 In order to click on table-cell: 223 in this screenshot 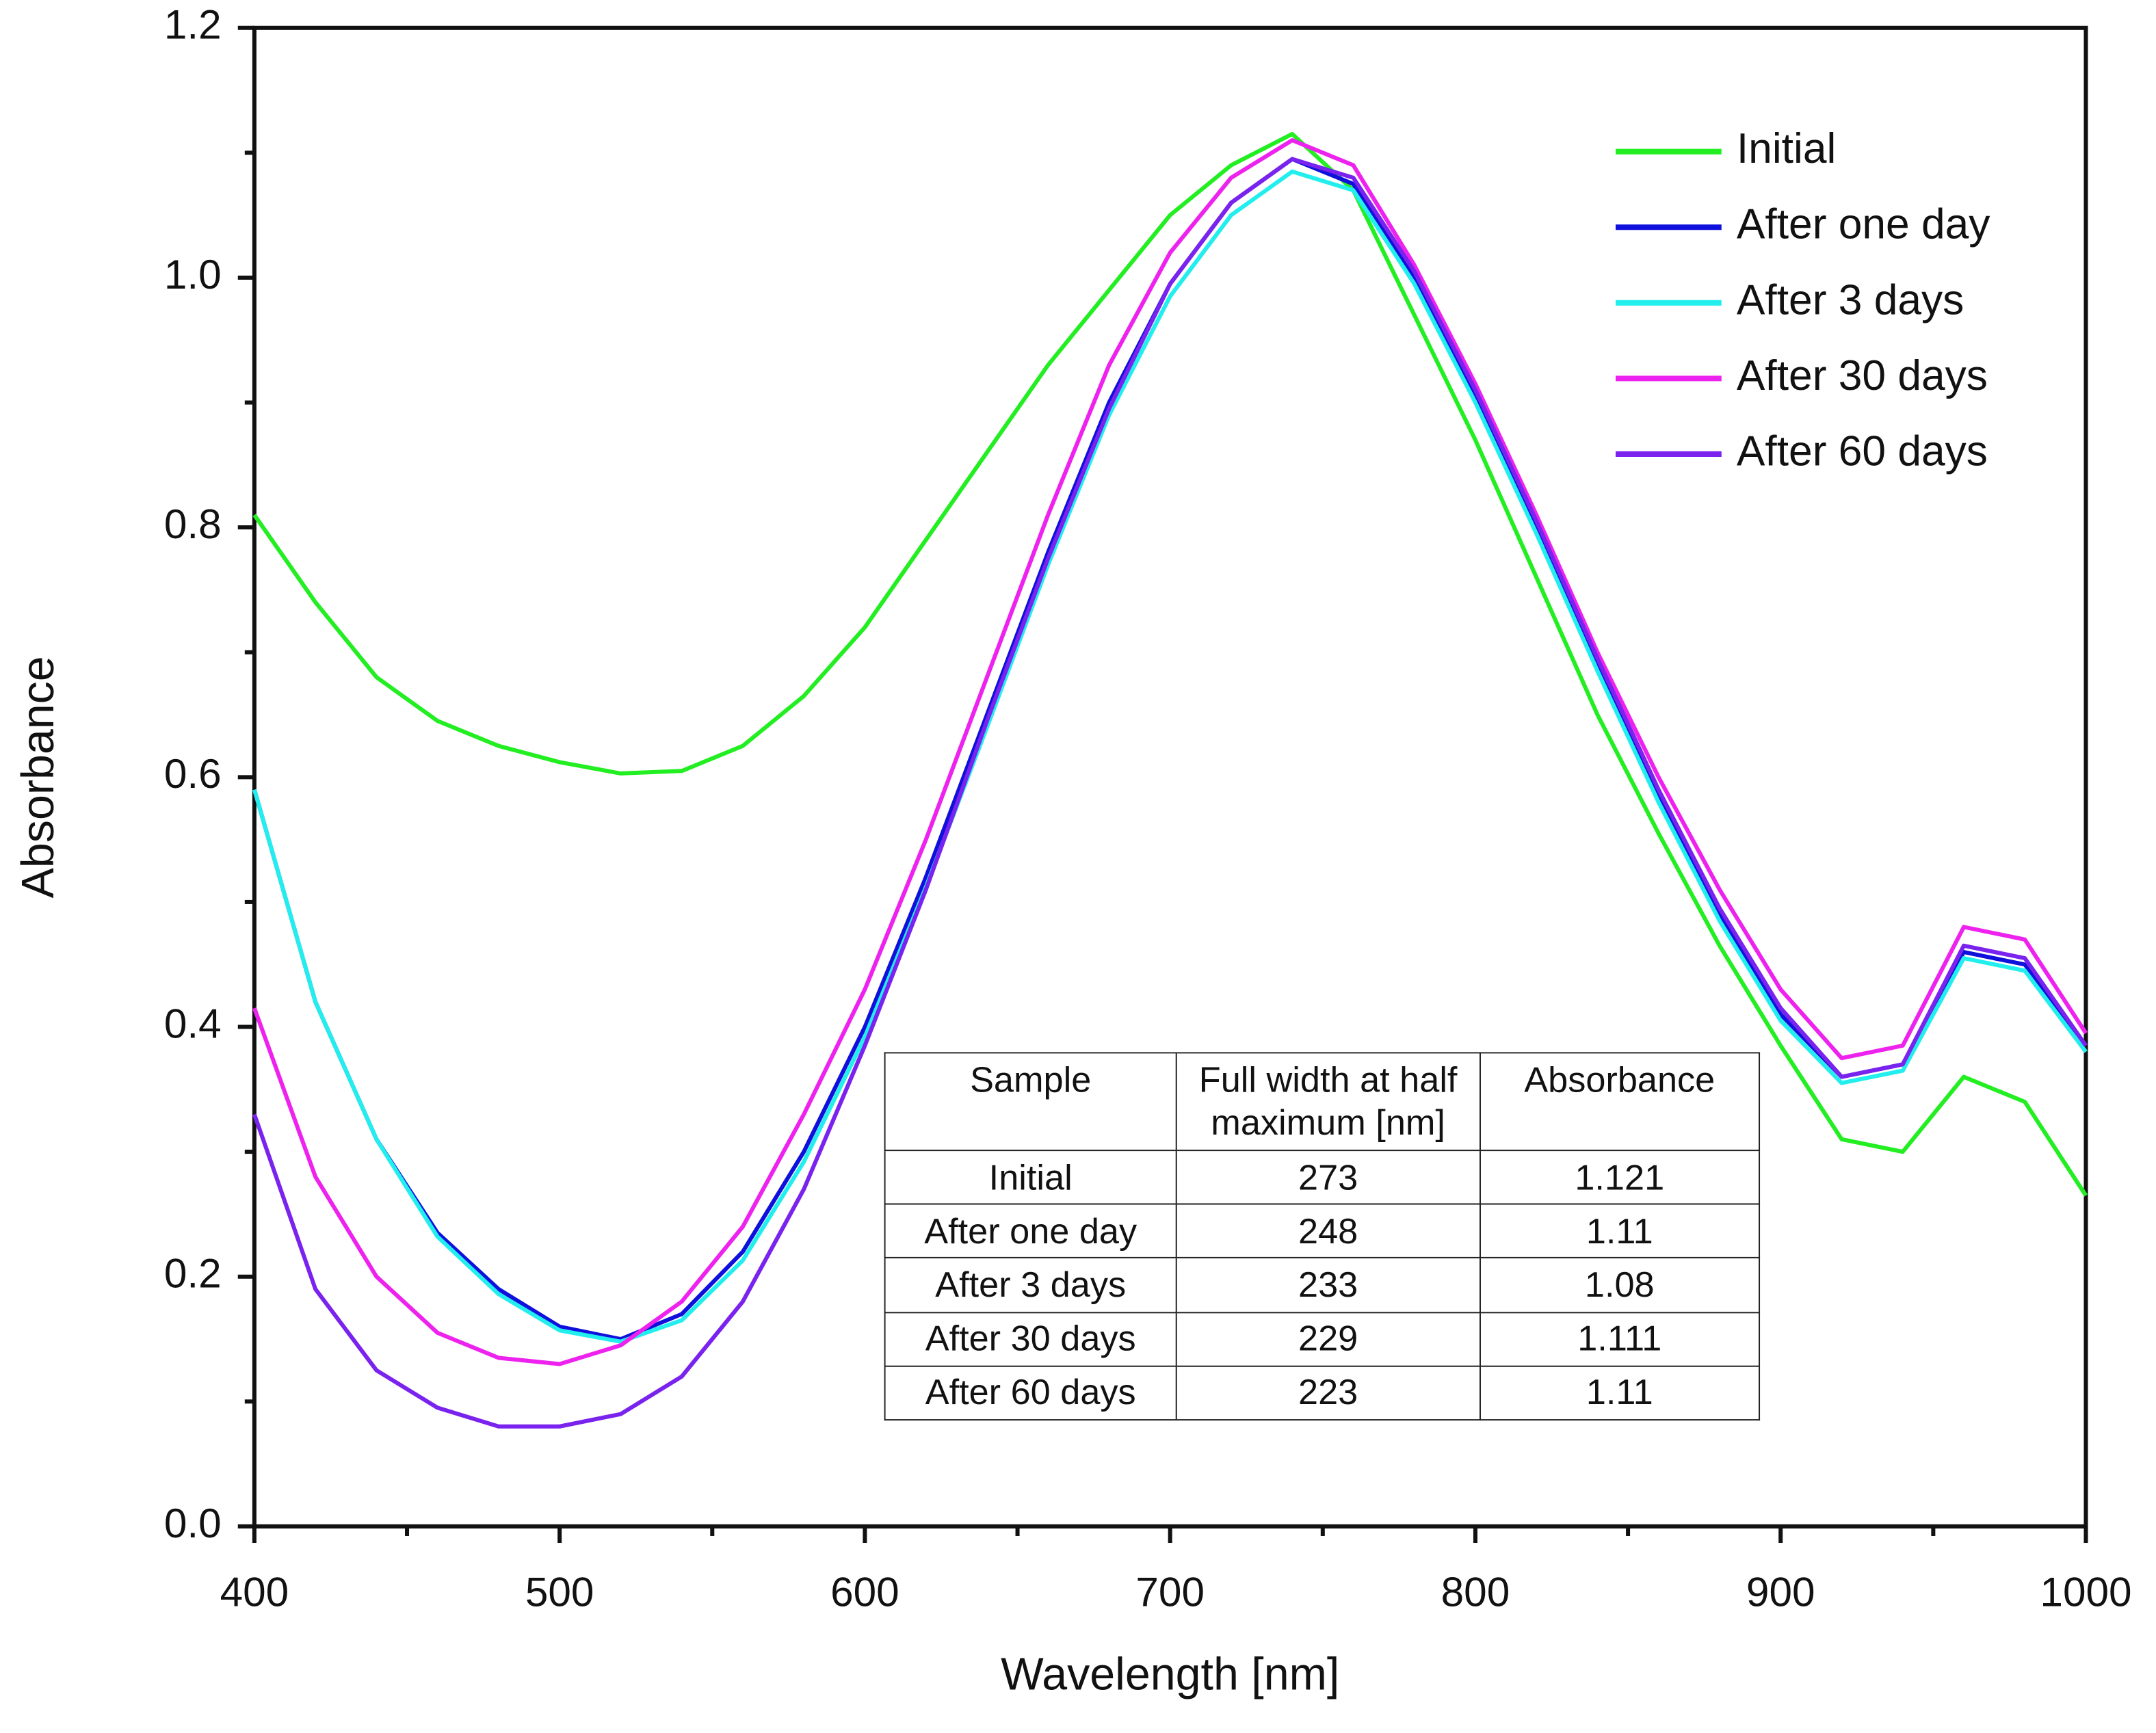, I will do `click(1328, 1393)`.